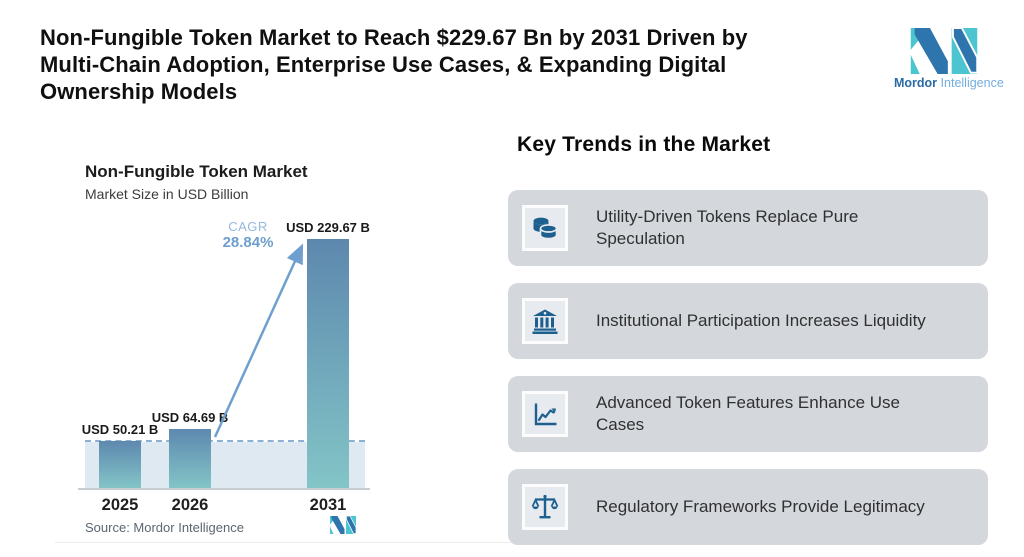  I want to click on coins-icon, so click(545, 228).